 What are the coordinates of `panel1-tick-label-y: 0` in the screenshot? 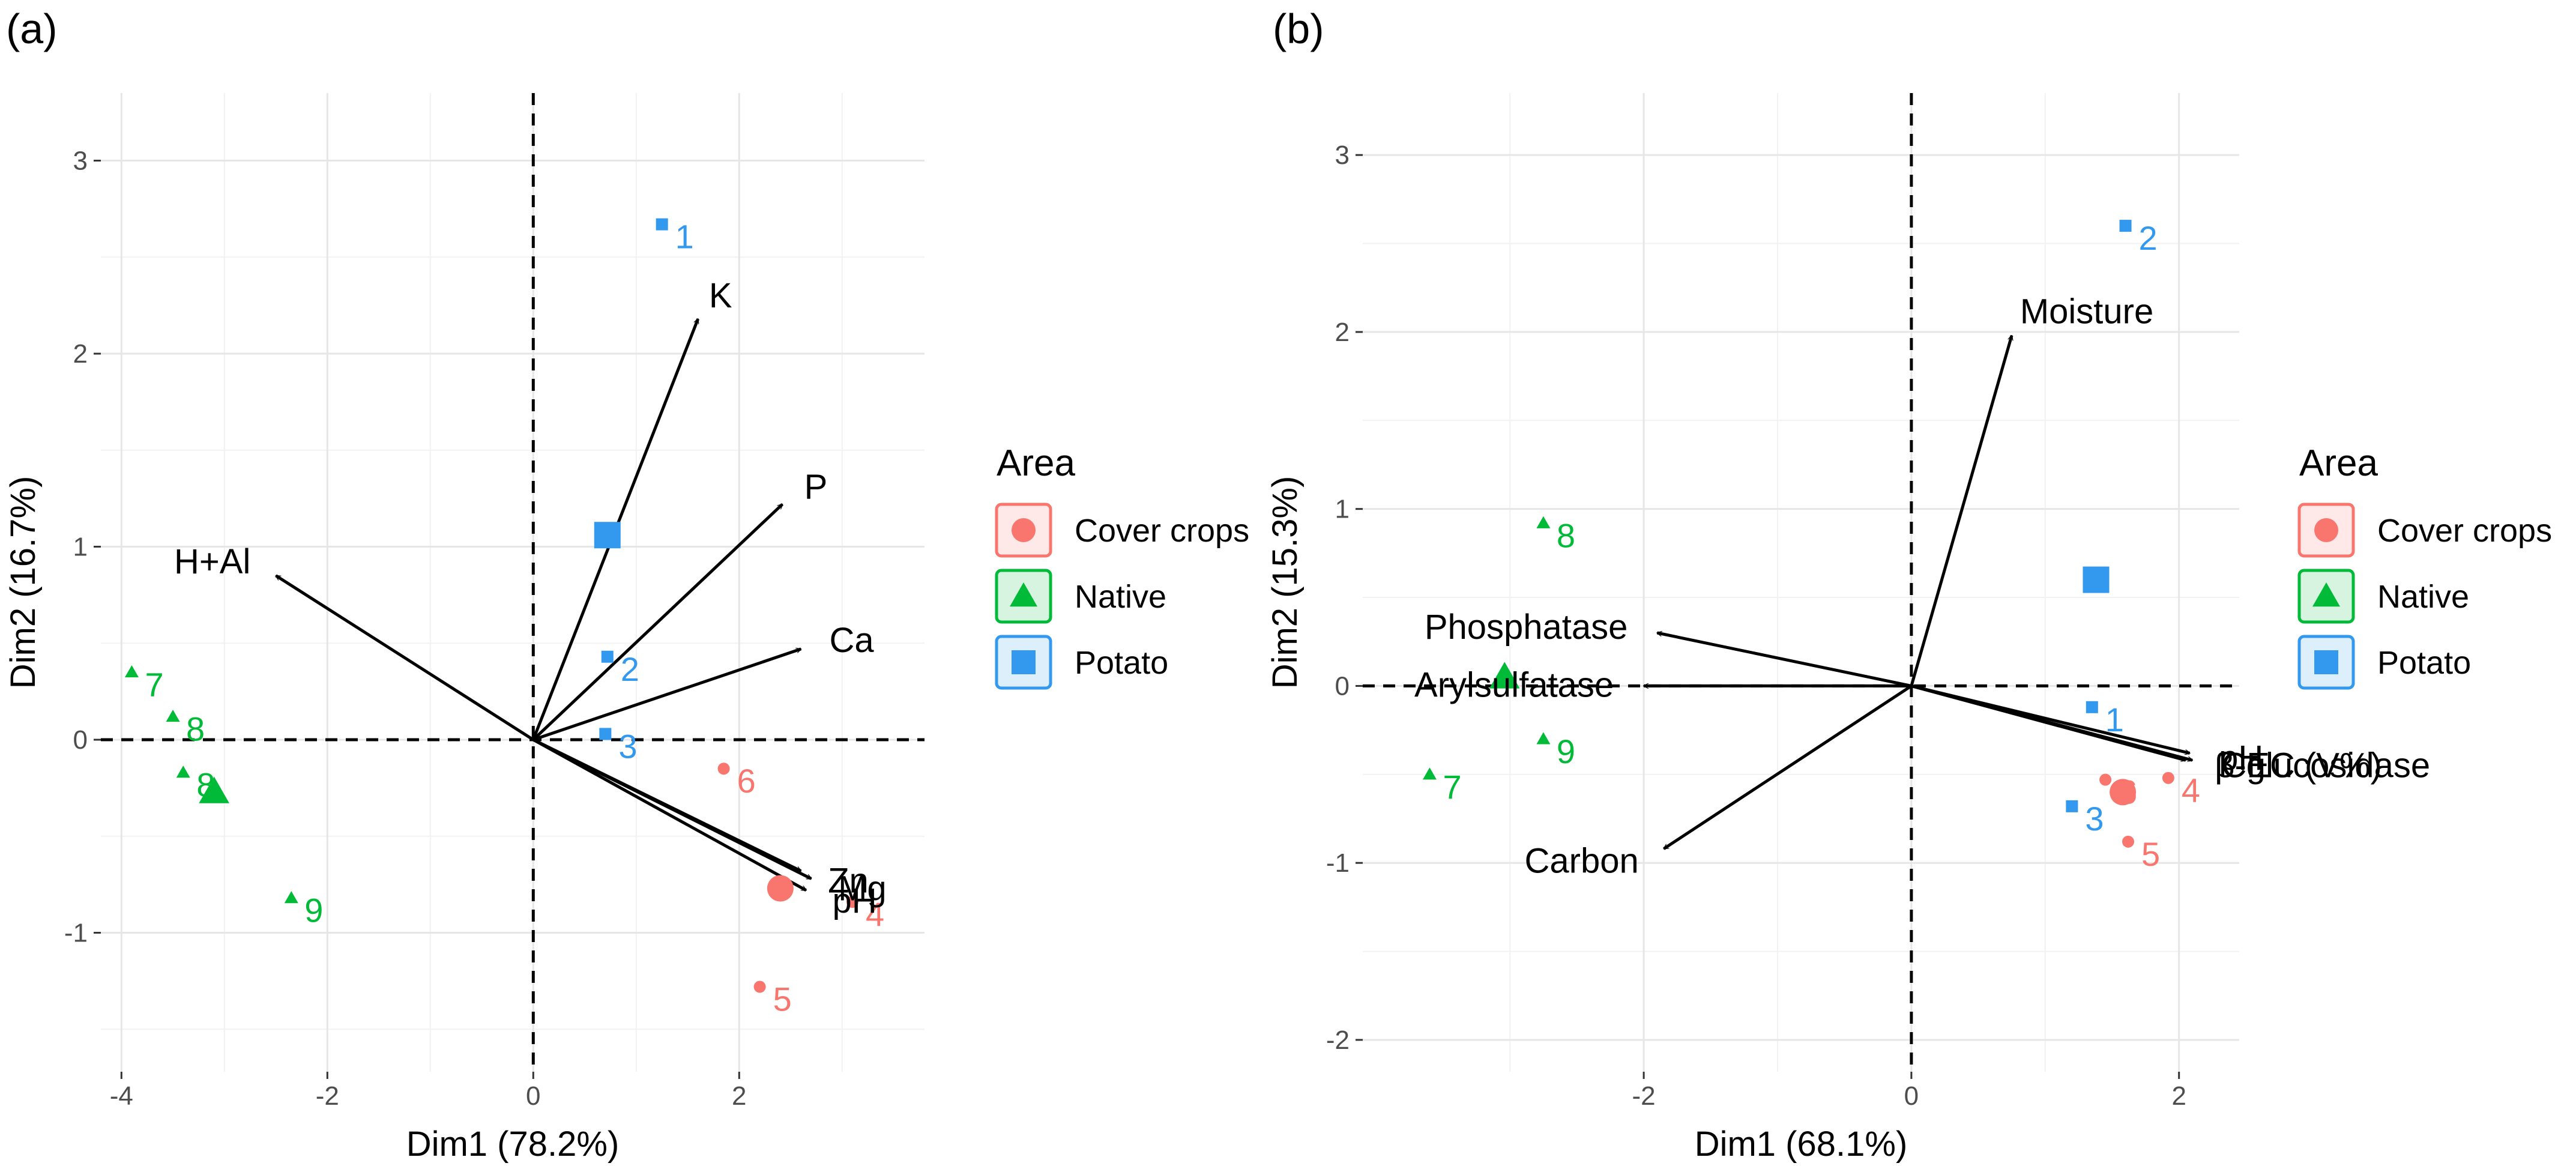 It's located at (80, 740).